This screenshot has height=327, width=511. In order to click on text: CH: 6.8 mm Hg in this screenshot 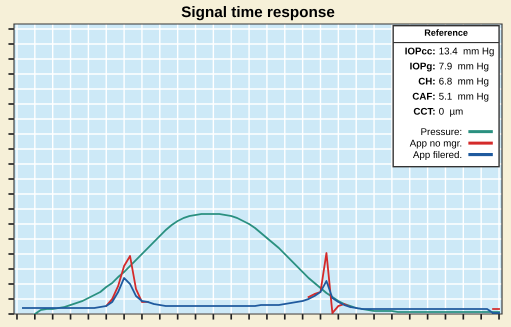, I will do `click(453, 82)`.